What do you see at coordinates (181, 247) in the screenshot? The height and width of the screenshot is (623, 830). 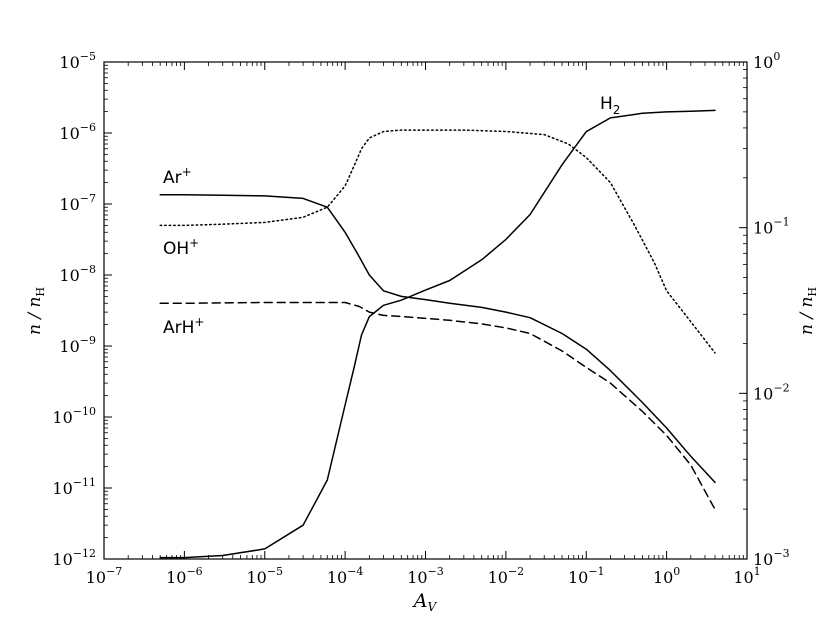 I see `series-label-oh-plus: OH+` at bounding box center [181, 247].